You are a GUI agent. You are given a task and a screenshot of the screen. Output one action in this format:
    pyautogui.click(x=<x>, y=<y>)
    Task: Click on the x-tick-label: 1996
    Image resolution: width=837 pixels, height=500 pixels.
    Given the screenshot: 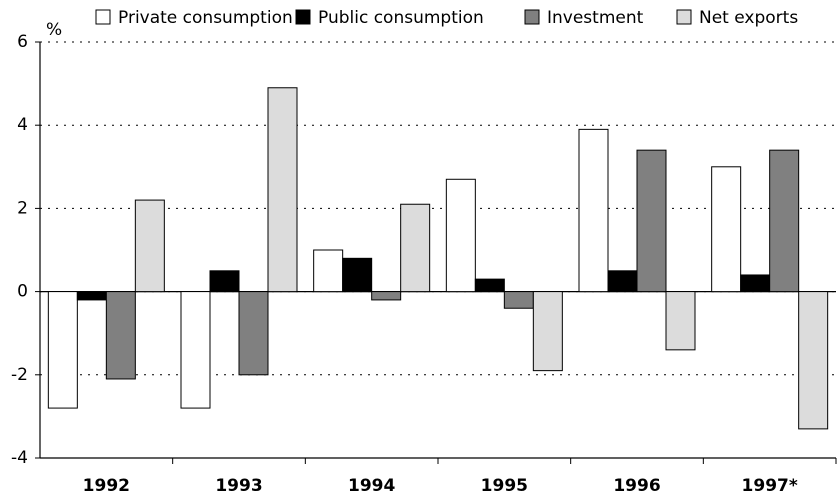 What is the action you would take?
    pyautogui.click(x=636, y=486)
    